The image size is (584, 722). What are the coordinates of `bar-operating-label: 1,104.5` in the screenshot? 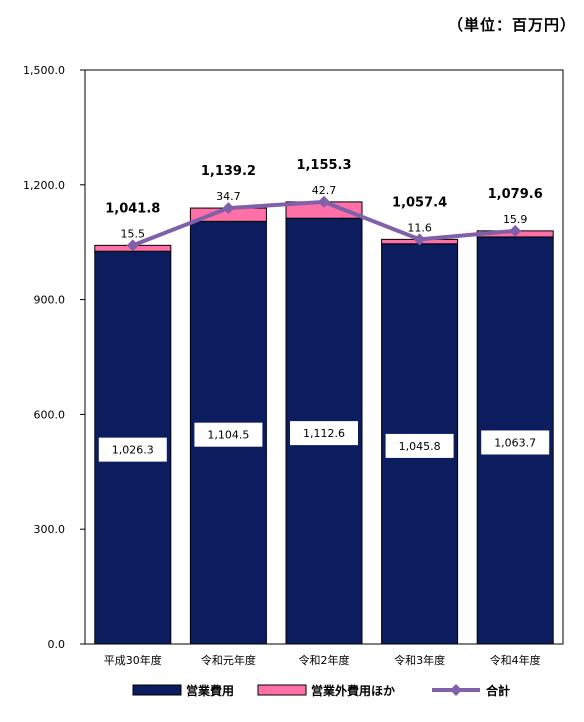 It's located at (228, 435).